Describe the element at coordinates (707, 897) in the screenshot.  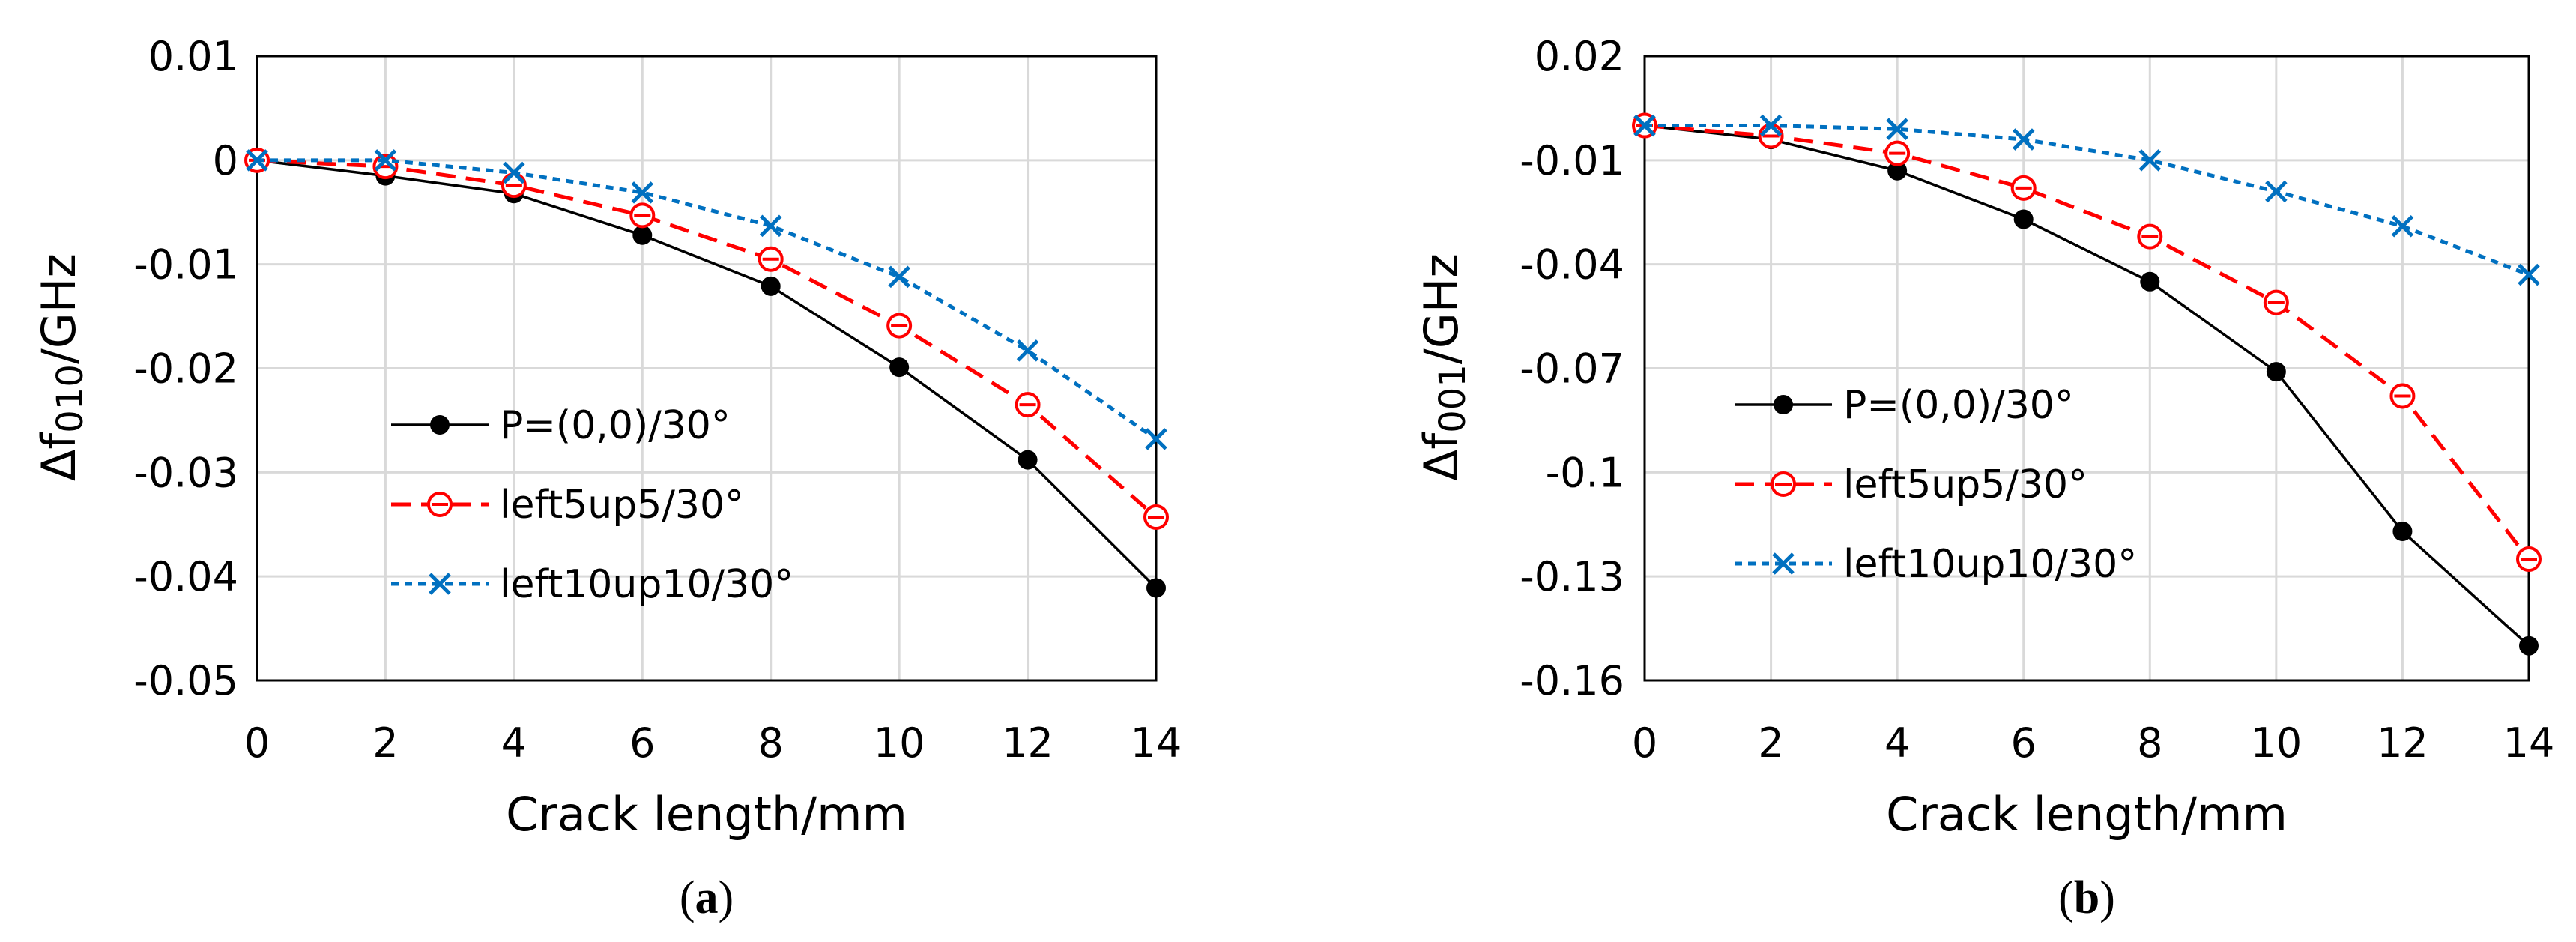
I see `panel-label: (a)` at that location.